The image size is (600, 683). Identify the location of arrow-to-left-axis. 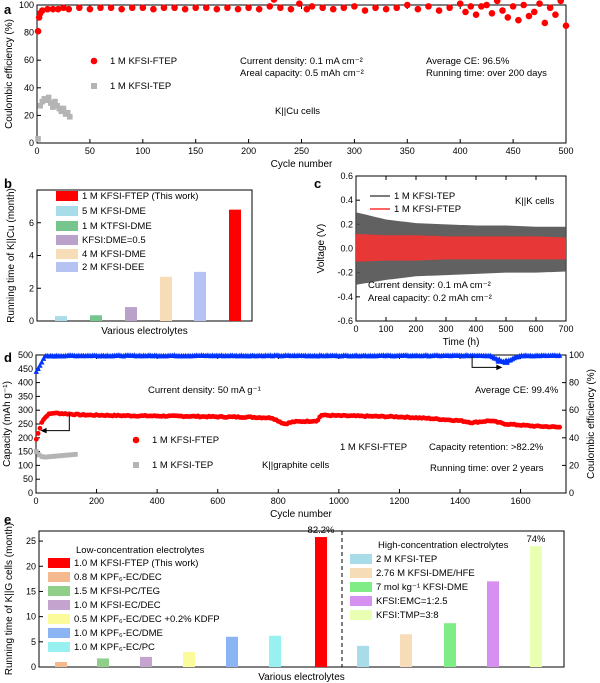
(56, 422).